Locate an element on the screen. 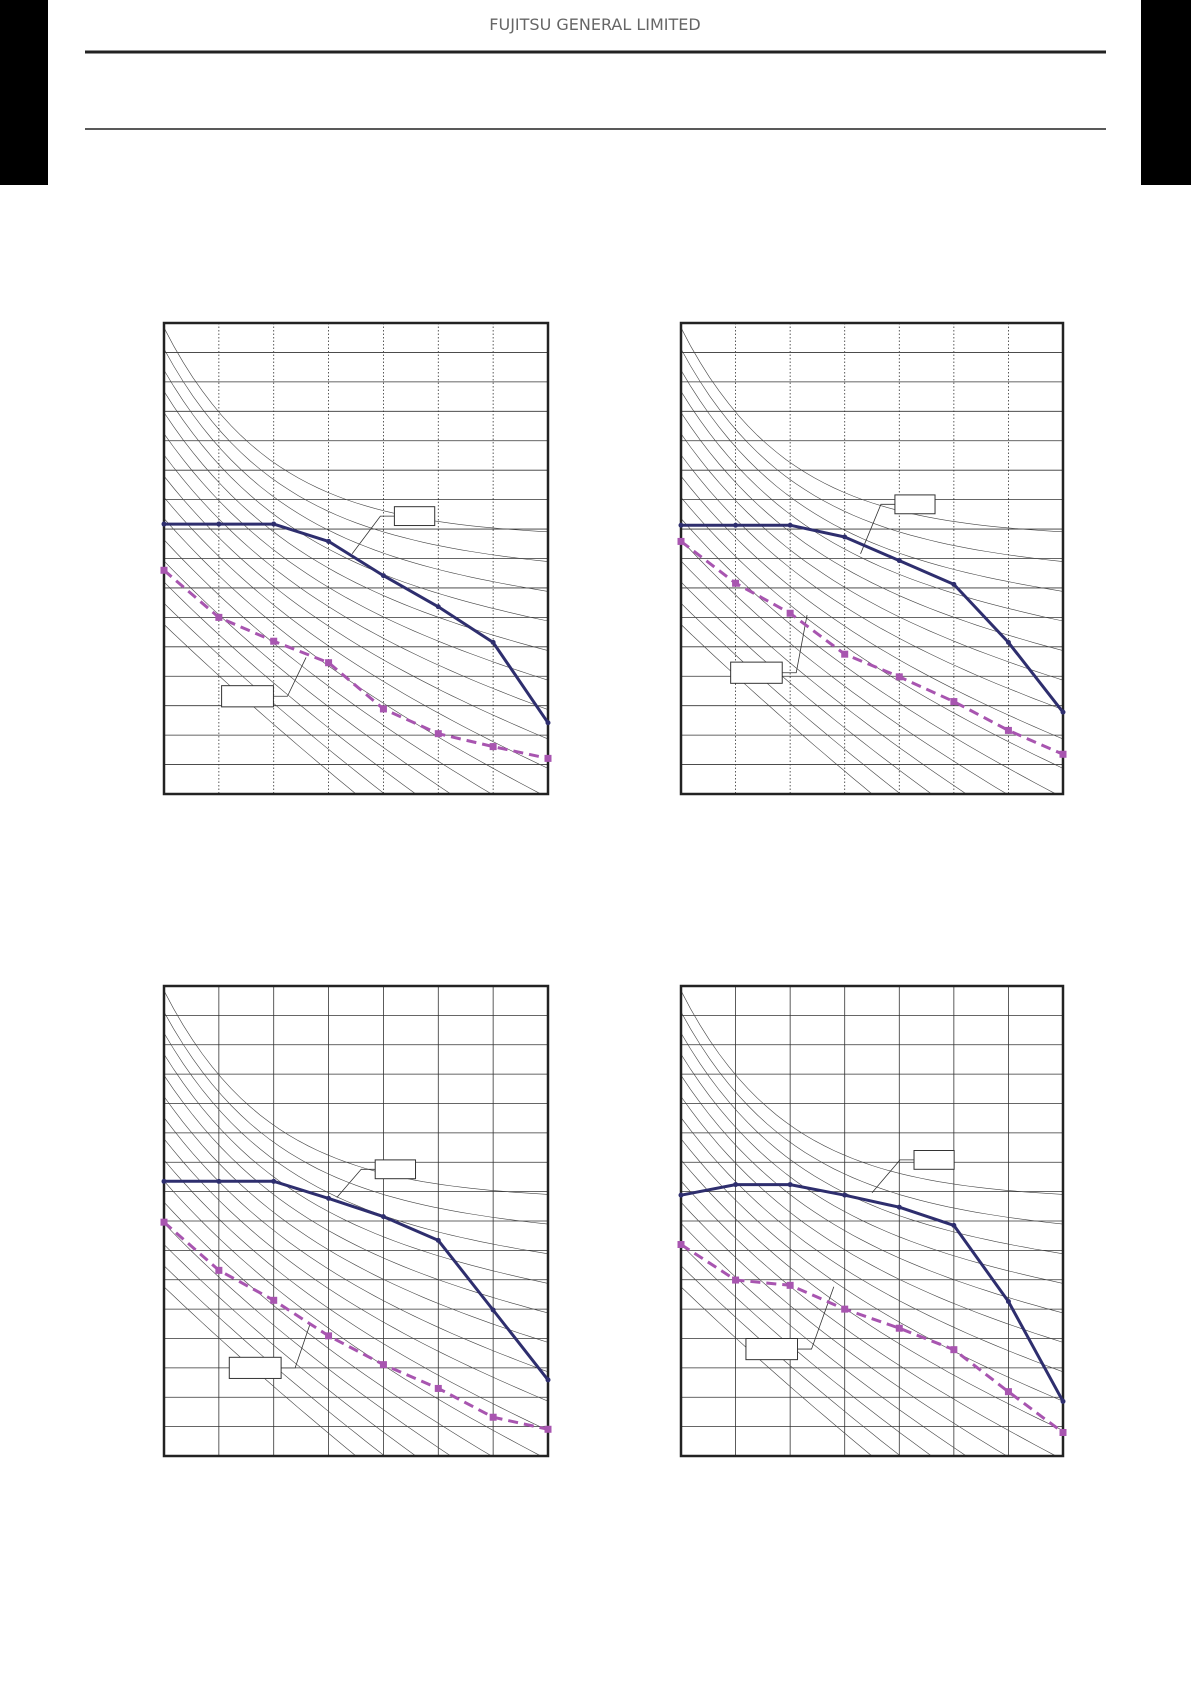 This screenshot has height=1684, width=1191. plot-frame is located at coordinates (872, 558).